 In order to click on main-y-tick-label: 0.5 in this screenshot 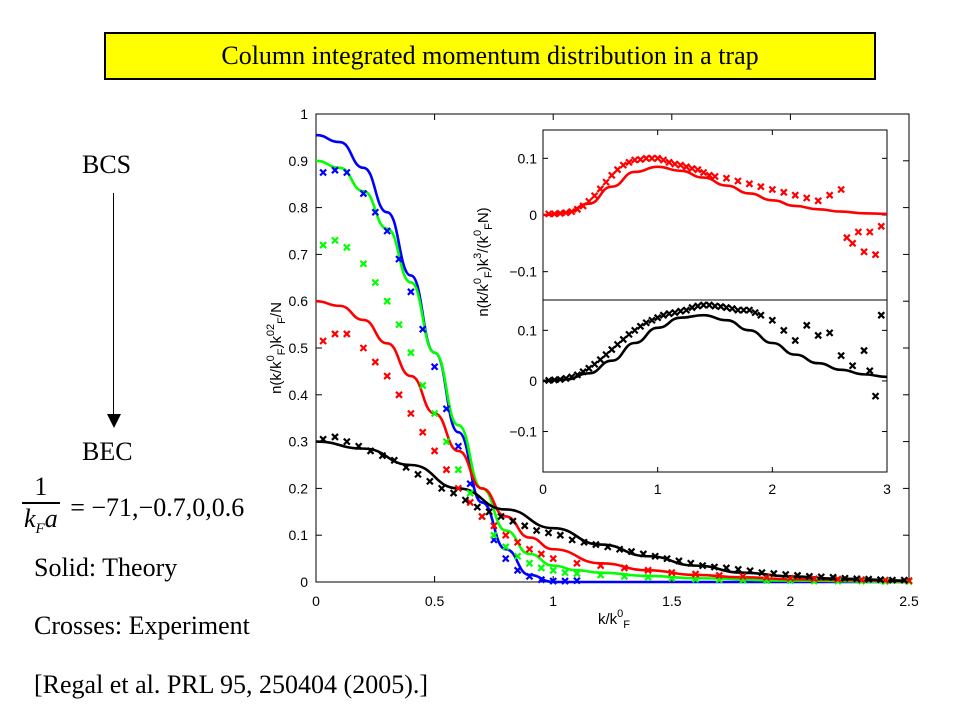, I will do `click(299, 348)`.